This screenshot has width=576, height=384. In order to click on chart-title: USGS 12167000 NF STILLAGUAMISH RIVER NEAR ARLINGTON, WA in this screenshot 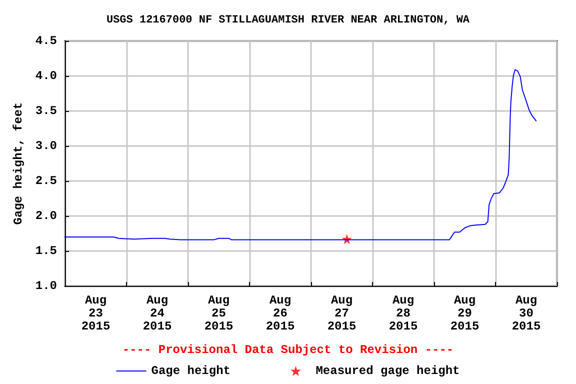, I will do `click(288, 20)`.